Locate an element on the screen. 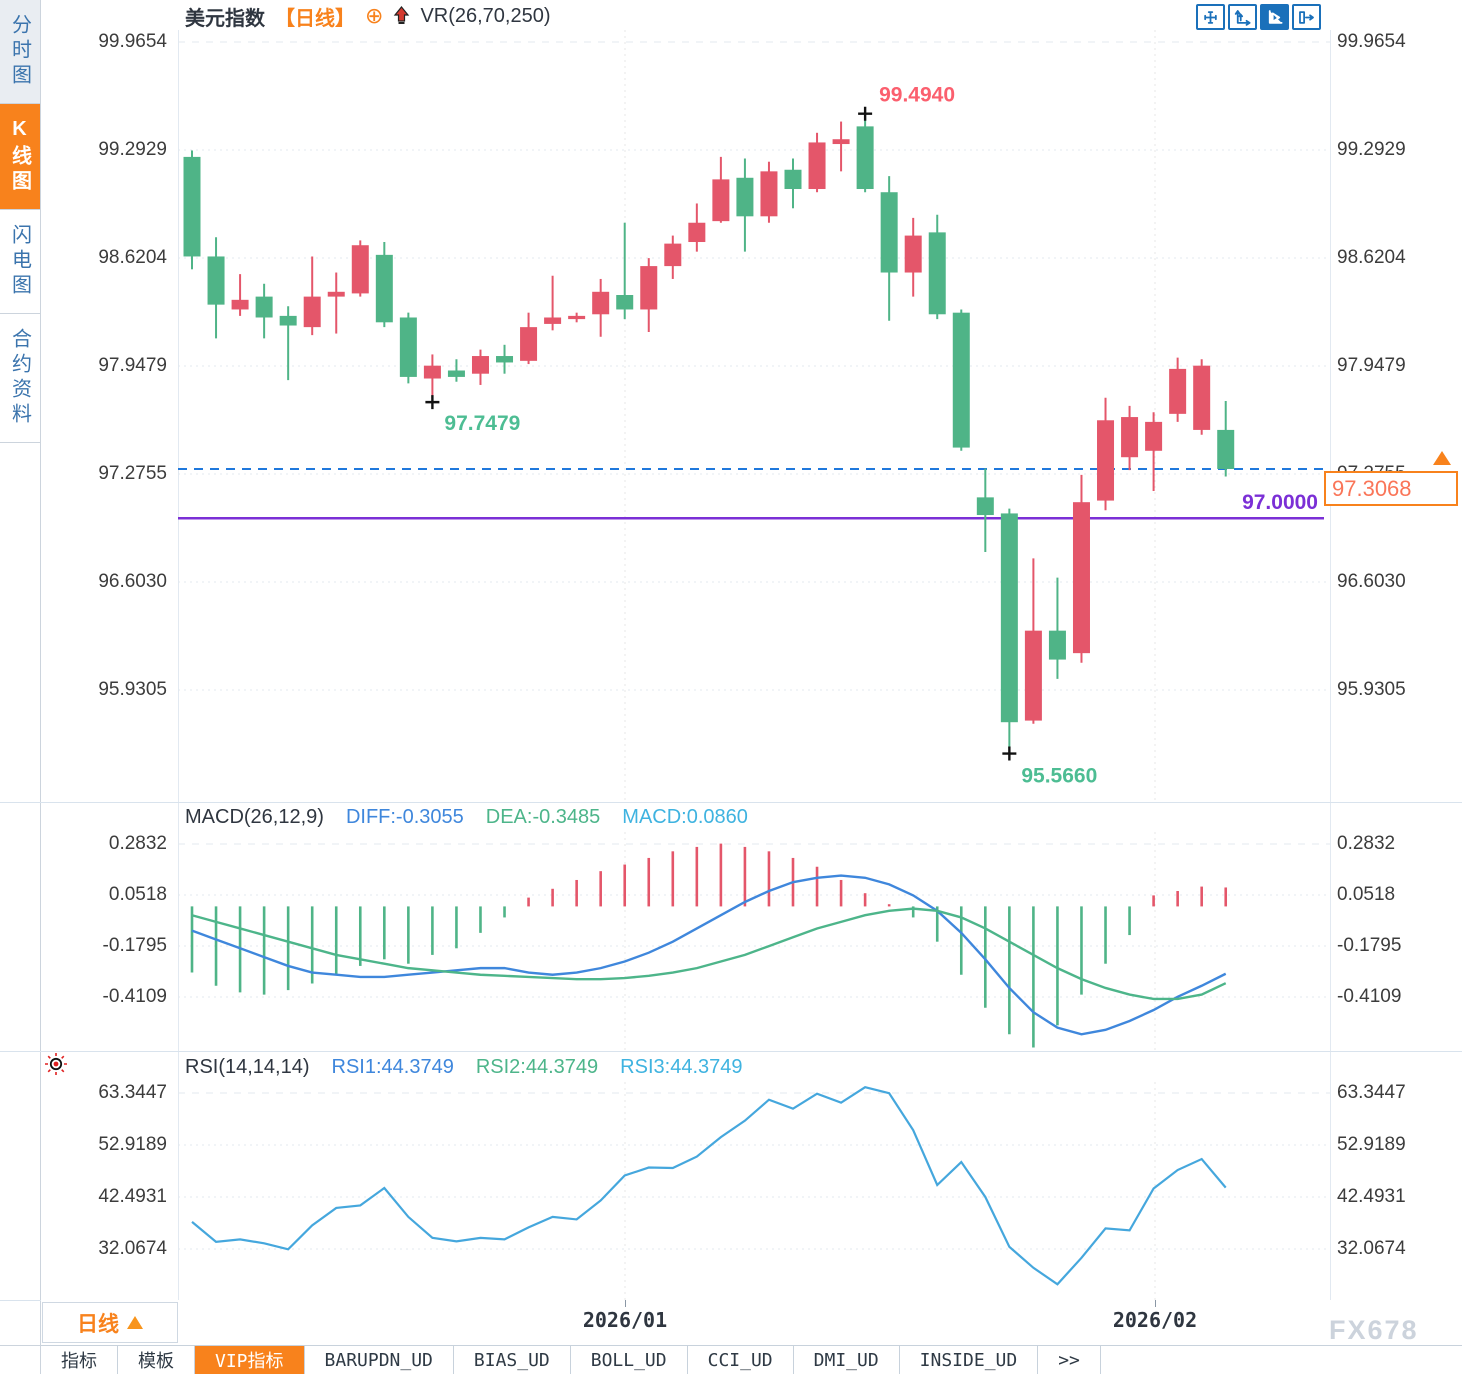  bottom-tab-barupdn-ud: BARUPDN_UD is located at coordinates (379, 1360).